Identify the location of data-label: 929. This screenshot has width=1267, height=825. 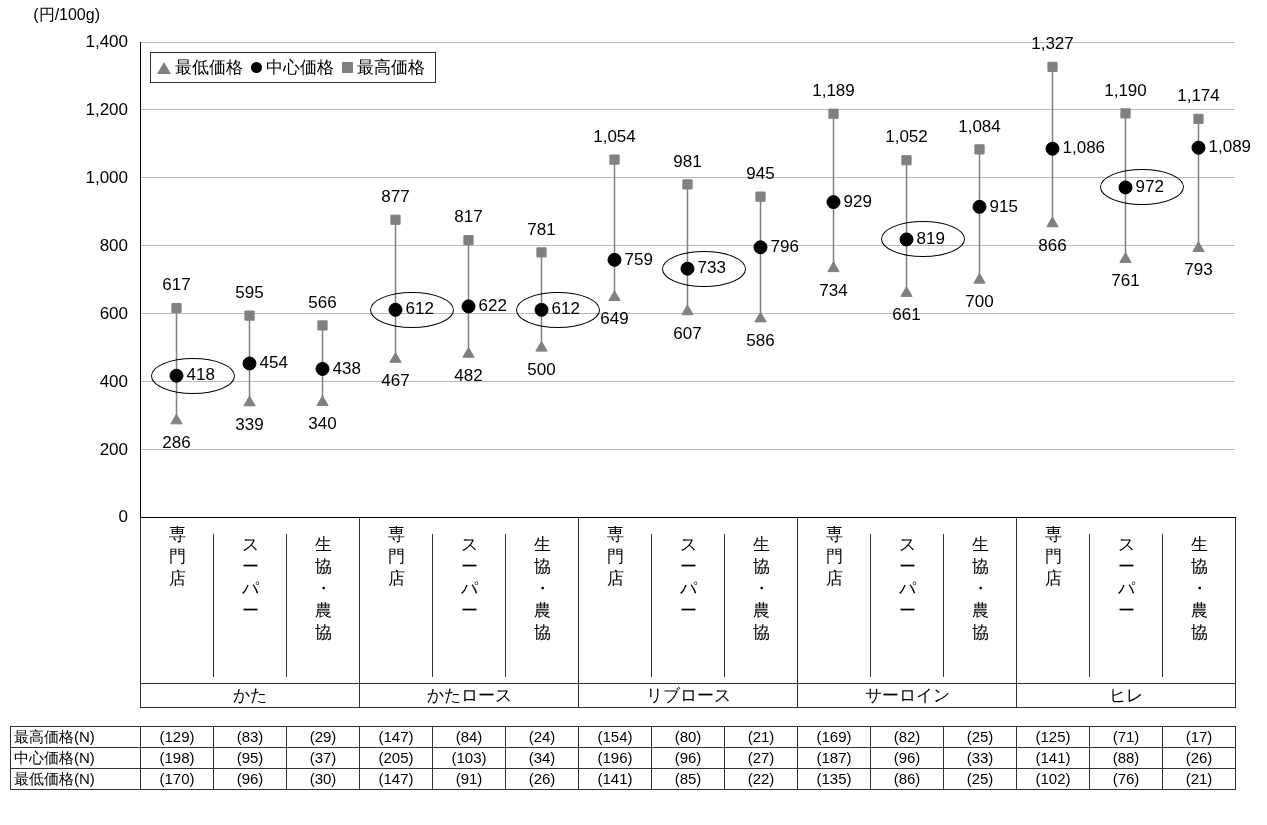
(857, 201).